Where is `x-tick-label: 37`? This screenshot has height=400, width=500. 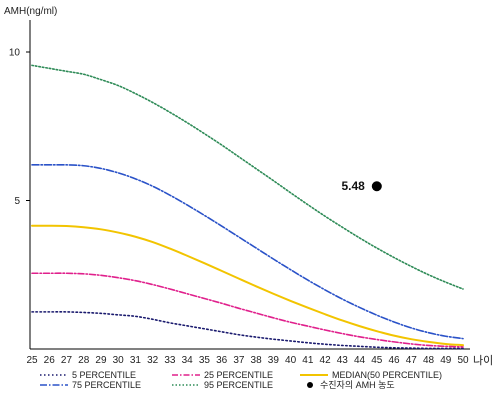 x-tick-label: 37 is located at coordinates (239, 360).